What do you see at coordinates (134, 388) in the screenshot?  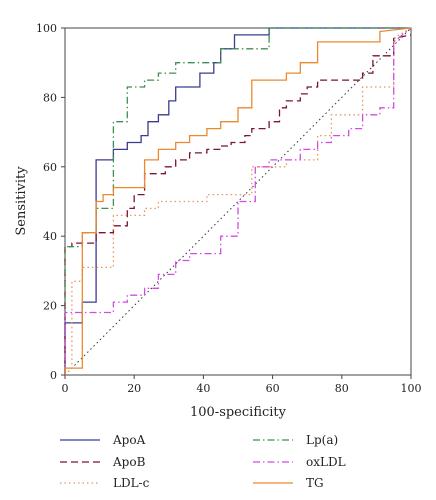 I see `x-tick-label: 20` at bounding box center [134, 388].